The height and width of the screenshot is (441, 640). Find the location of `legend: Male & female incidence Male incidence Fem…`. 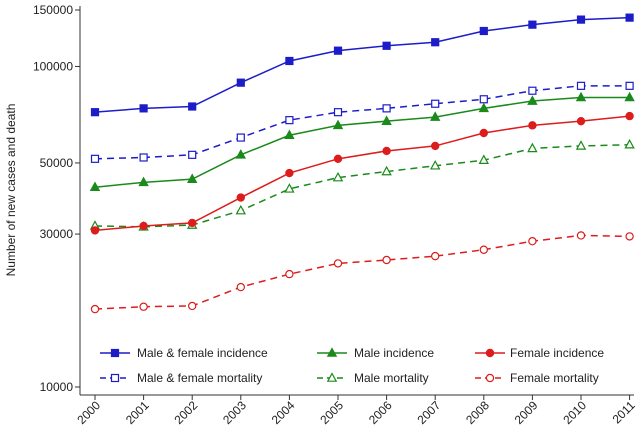

legend: Male & female incidence Male incidence Fem… is located at coordinates (352, 365).